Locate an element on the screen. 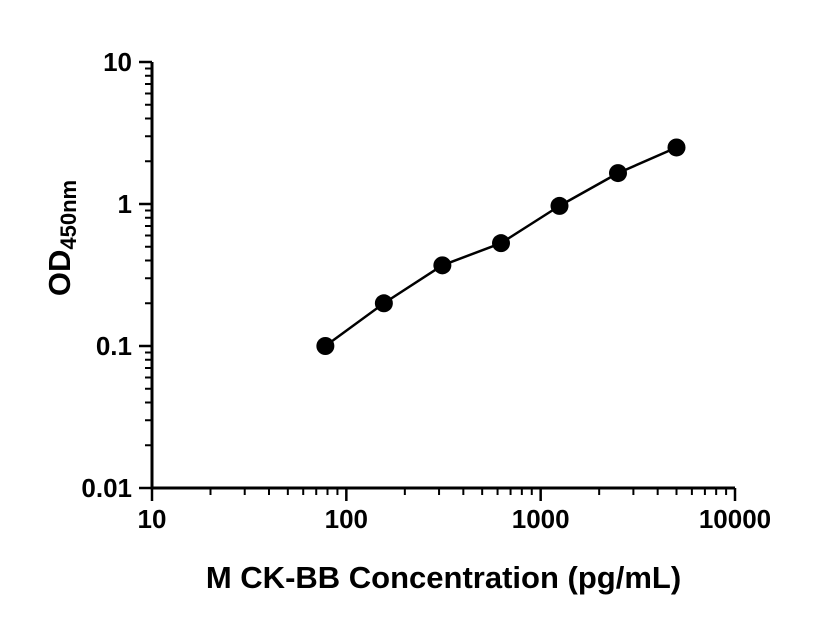 The height and width of the screenshot is (640, 816). y-axis-title: OD450nm is located at coordinates (62, 238).